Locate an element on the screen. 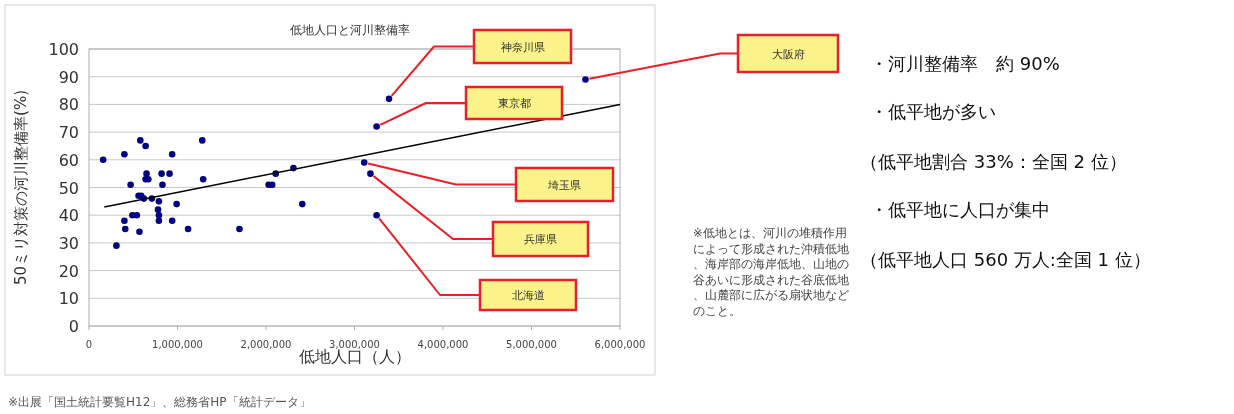  text: （低平地割合 33%：全国 2 位） is located at coordinates (993, 161).